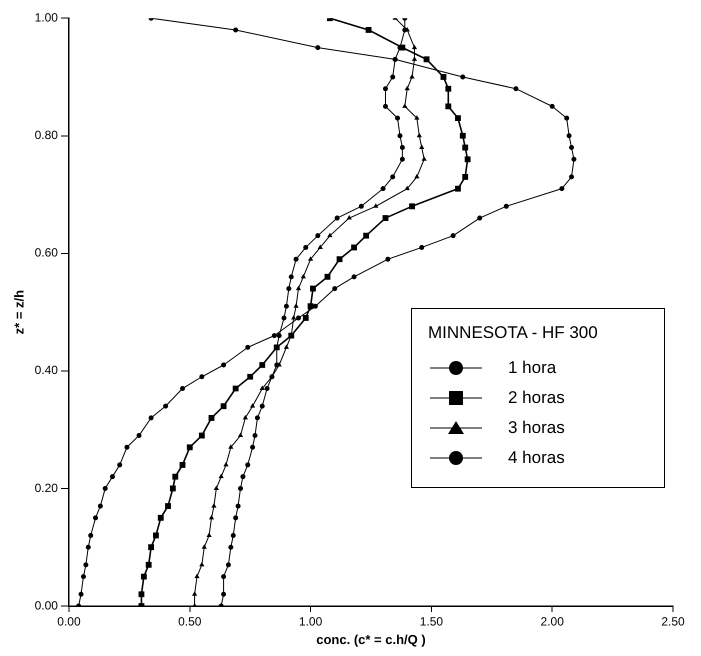 This screenshot has width=701, height=656. Describe the element at coordinates (536, 428) in the screenshot. I see `legend-label: 3 horas` at that location.